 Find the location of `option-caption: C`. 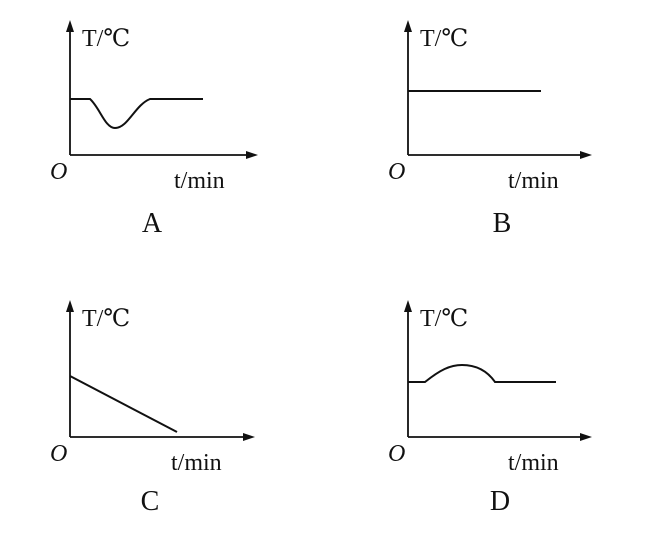

option-caption: C is located at coordinates (150, 501).